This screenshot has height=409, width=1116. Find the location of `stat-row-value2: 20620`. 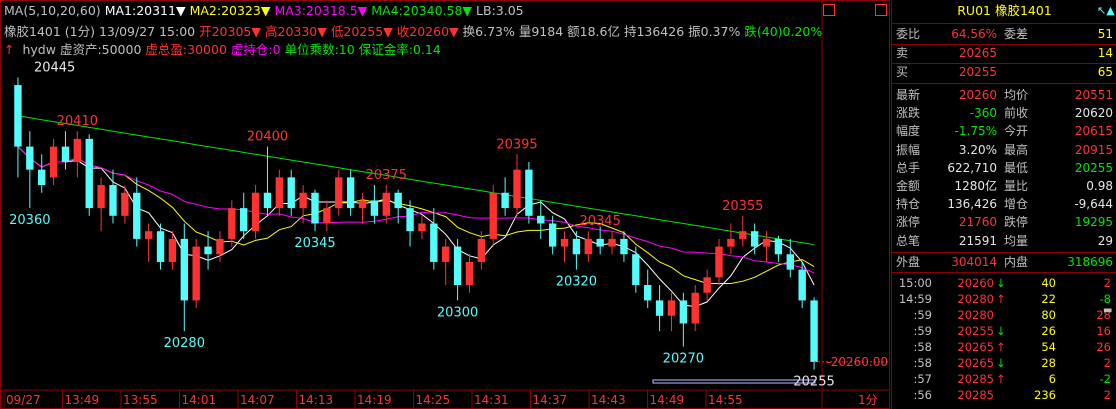

stat-row-value2: 20620 is located at coordinates (1093, 113).